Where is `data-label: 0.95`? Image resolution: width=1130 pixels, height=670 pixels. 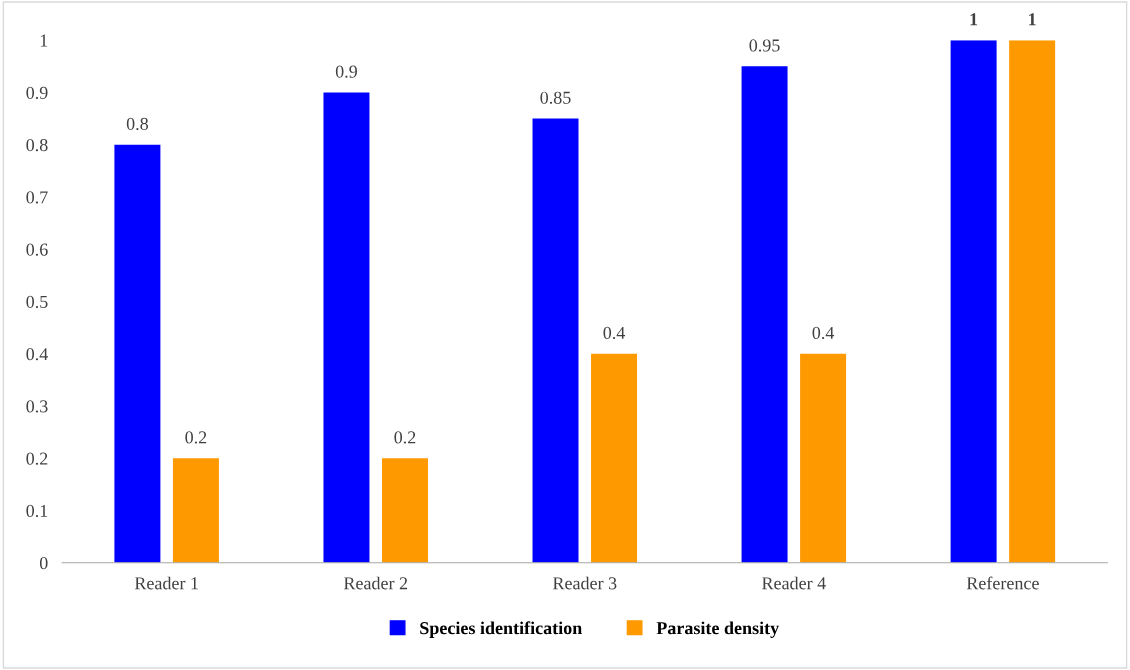 data-label: 0.95 is located at coordinates (764, 45).